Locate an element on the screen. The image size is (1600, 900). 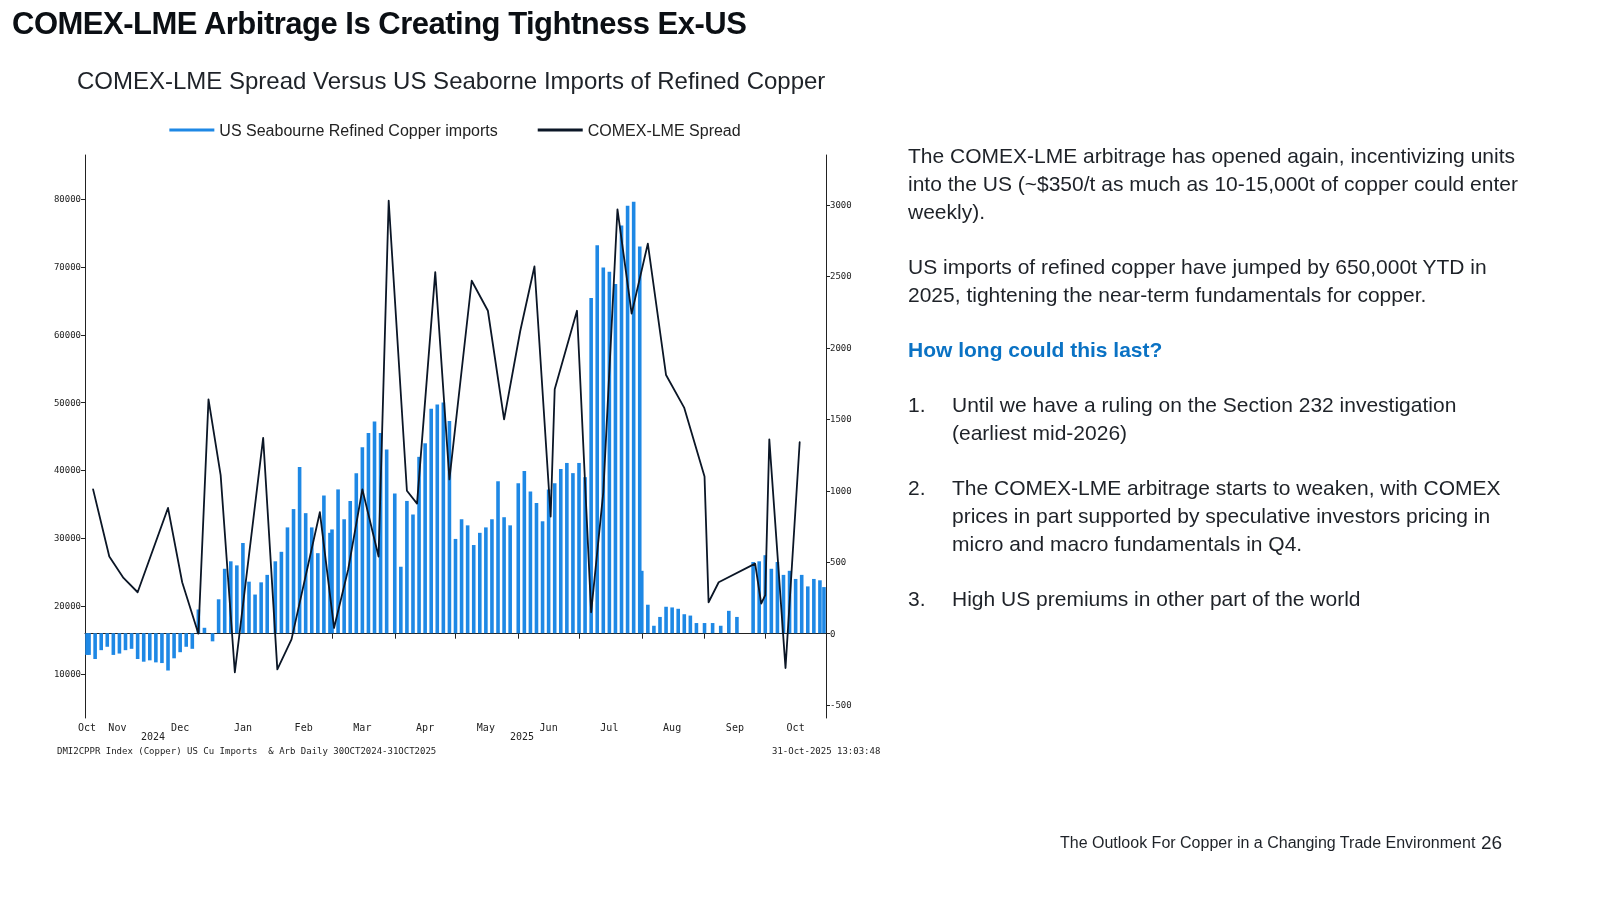
y-tick-label: 60000 is located at coordinates (67, 334).